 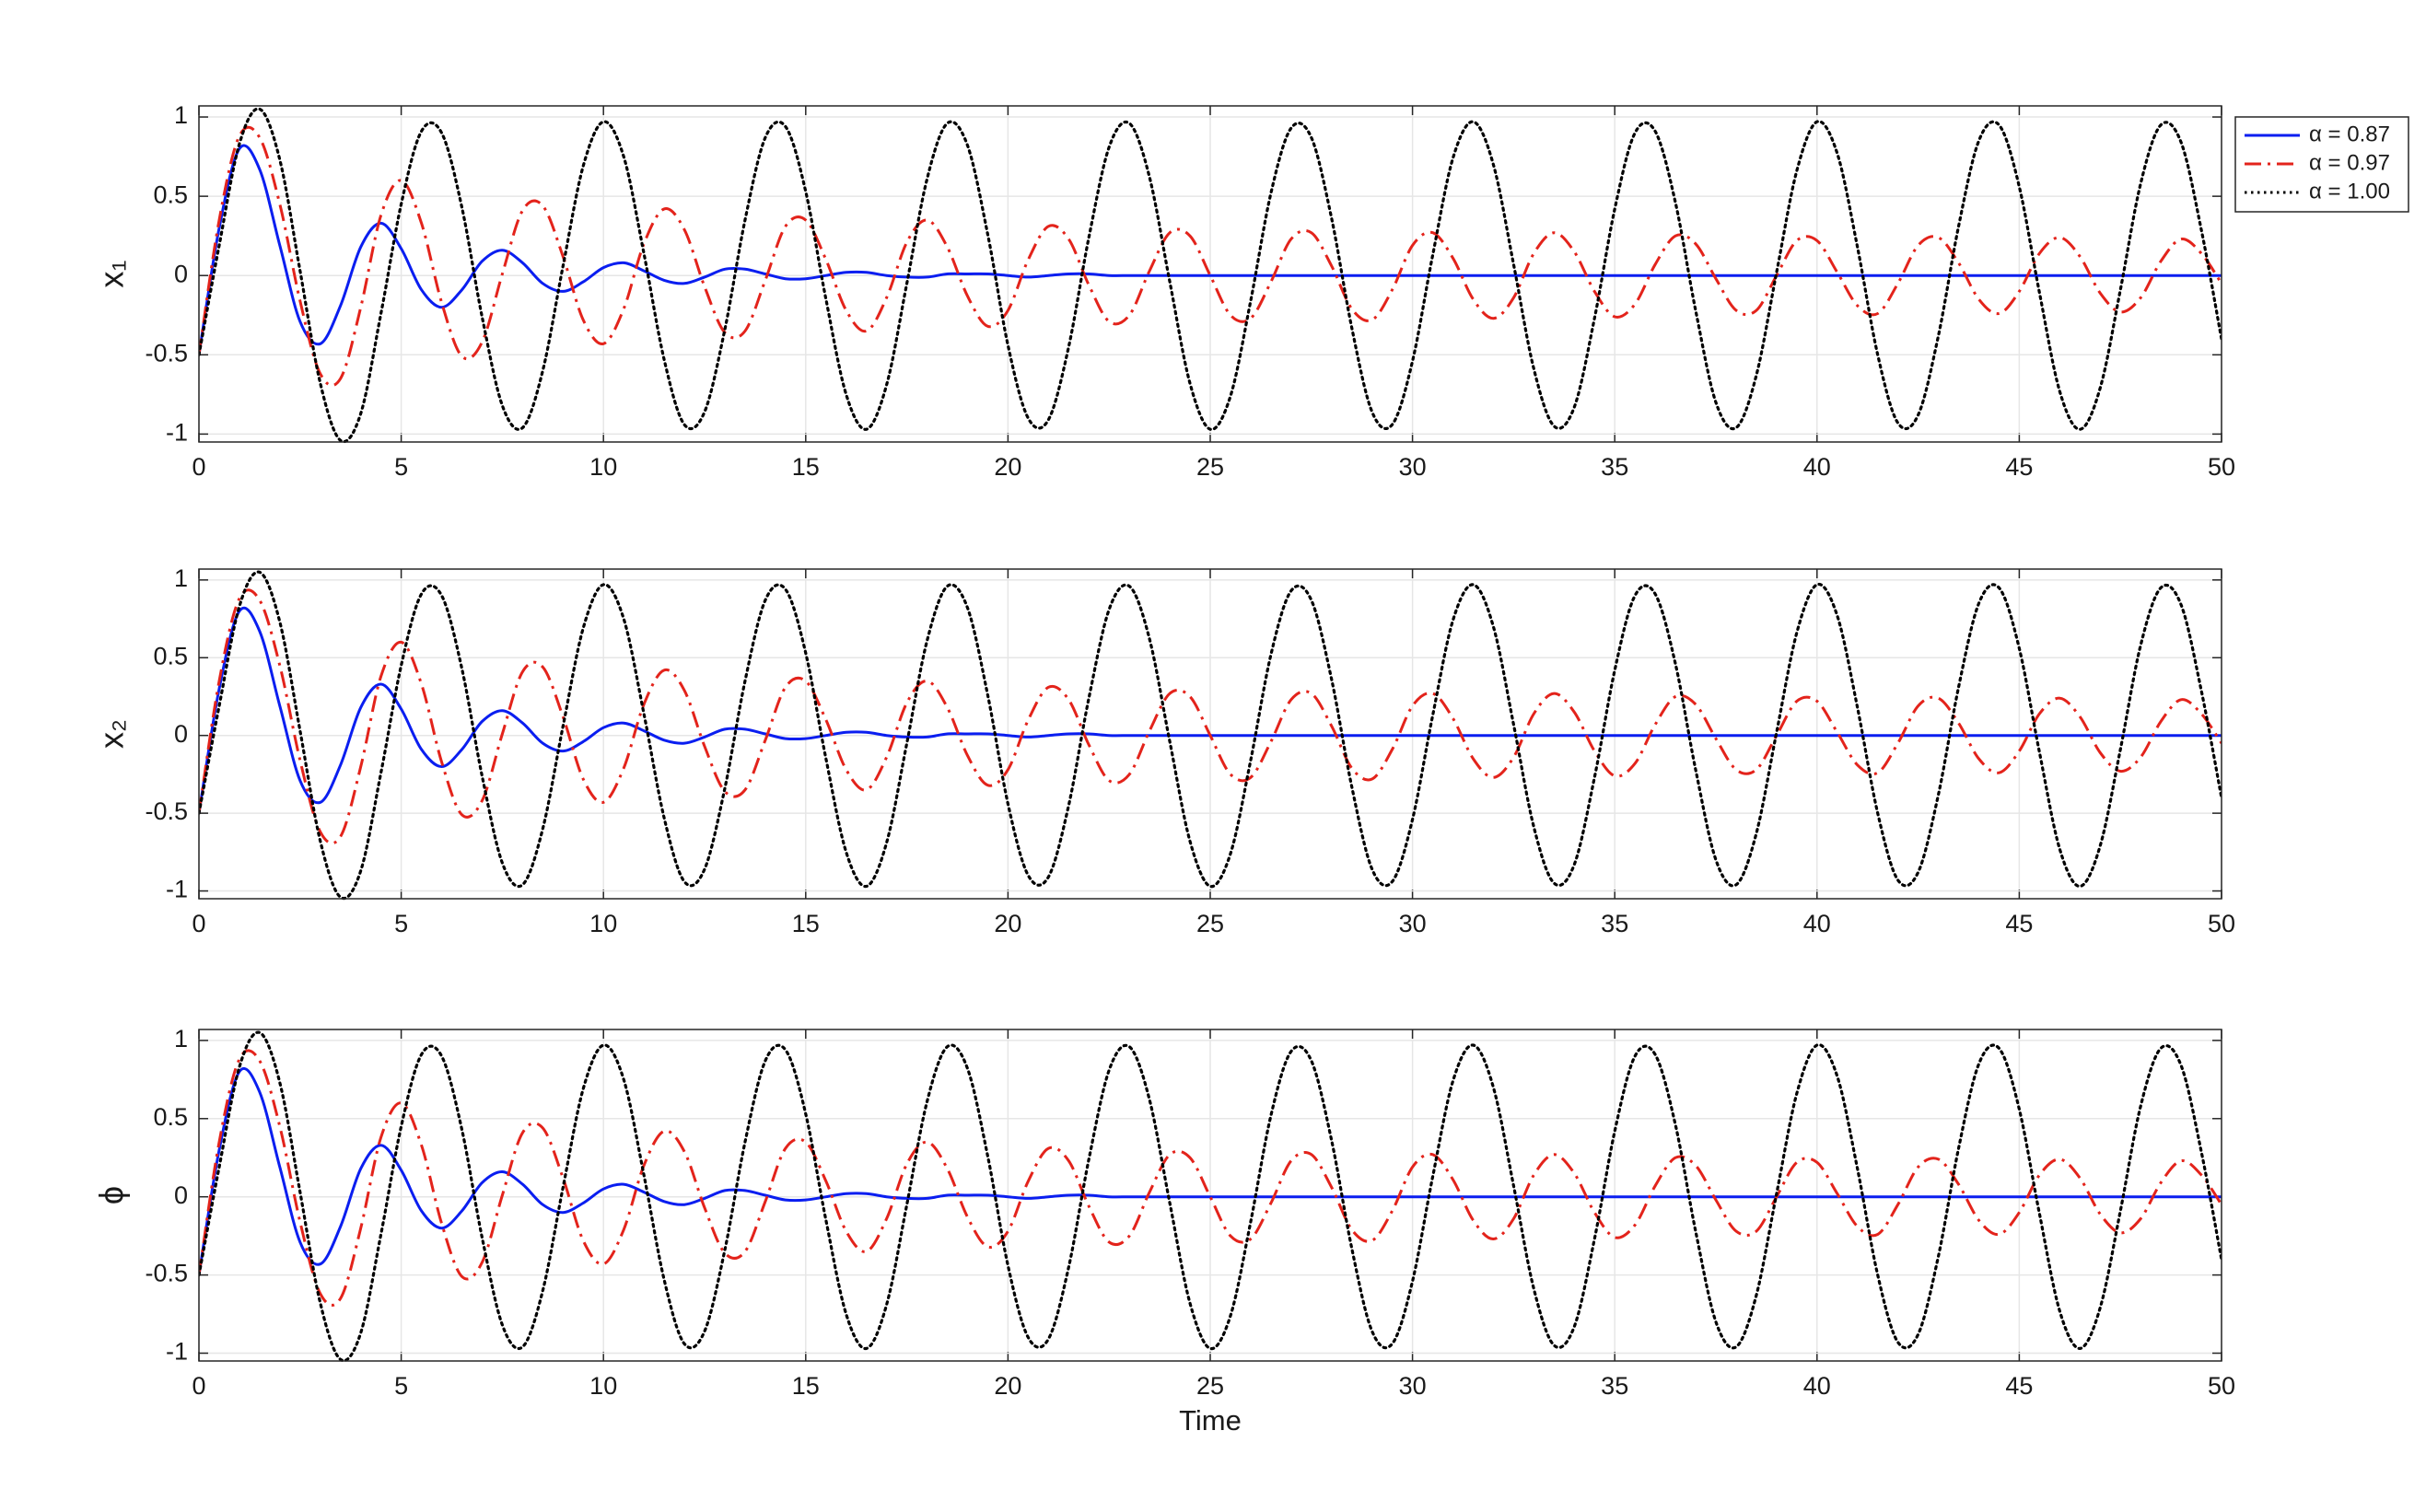 I want to click on x-axis-label: Time, so click(x=1210, y=1420).